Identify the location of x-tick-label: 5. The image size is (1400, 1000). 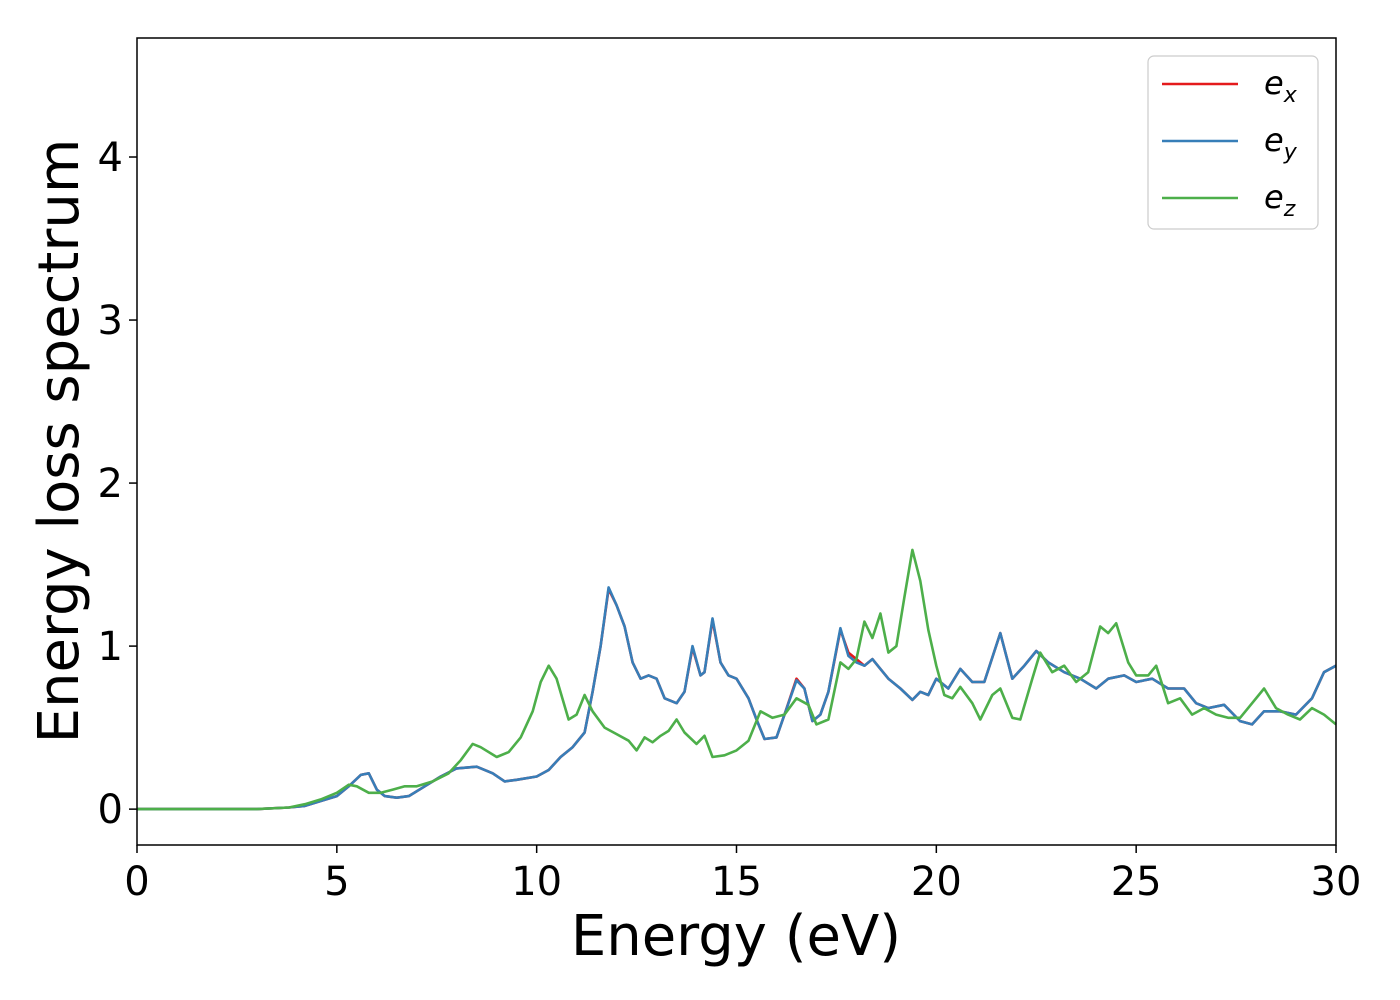
(336, 882).